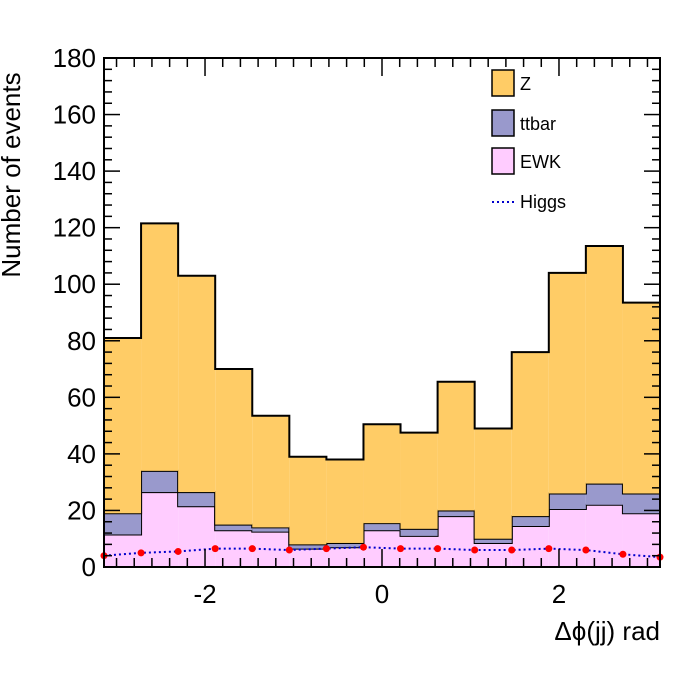 The height and width of the screenshot is (674, 696). I want to click on x-axis-title: Δϕ(jj) rad, so click(607, 631).